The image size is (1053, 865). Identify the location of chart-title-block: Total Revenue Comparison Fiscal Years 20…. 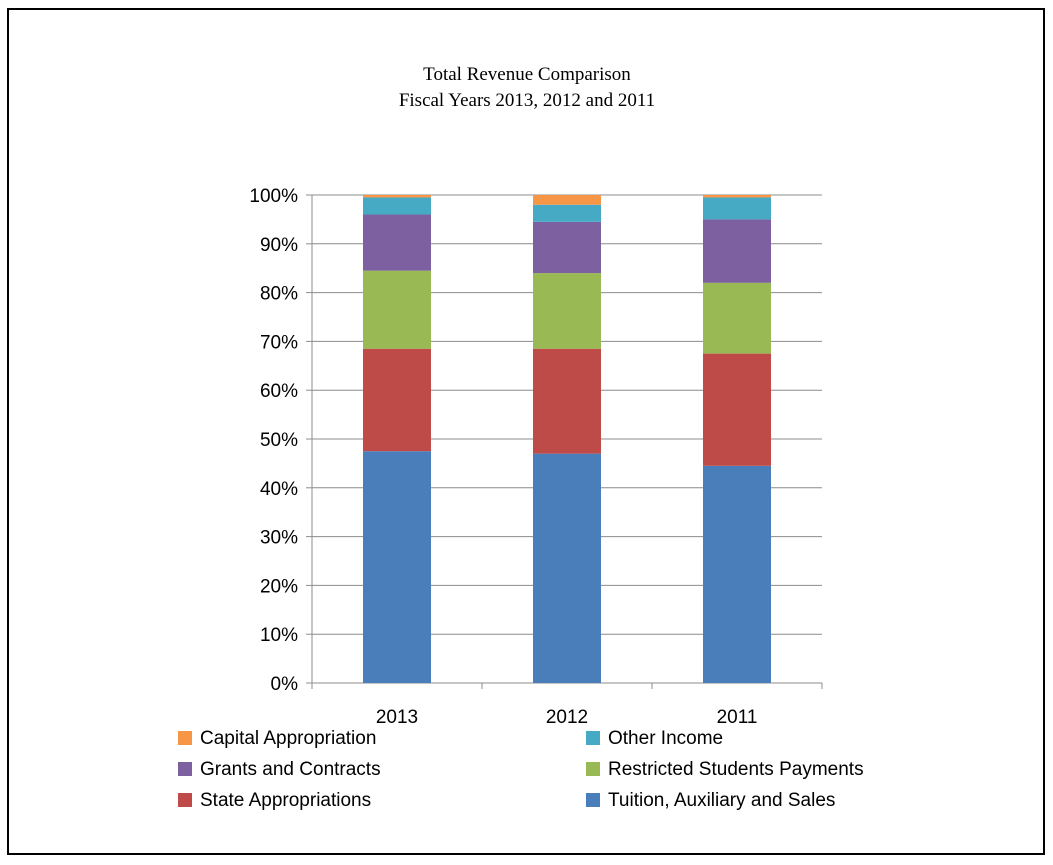
(527, 88).